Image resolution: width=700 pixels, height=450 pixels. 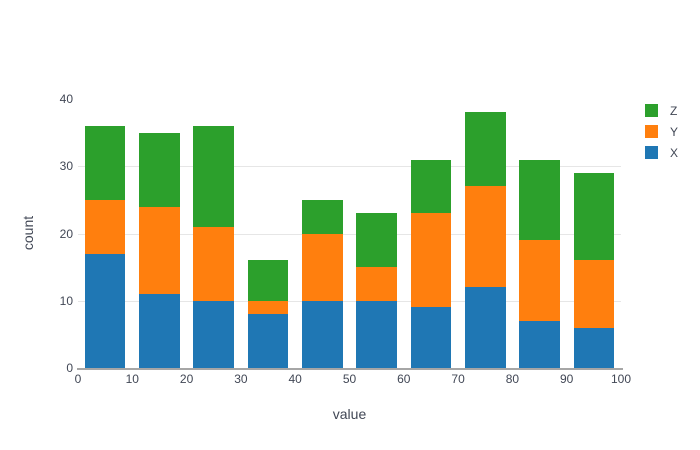 I want to click on bar-segment-x-bin3, so click(x=268, y=341).